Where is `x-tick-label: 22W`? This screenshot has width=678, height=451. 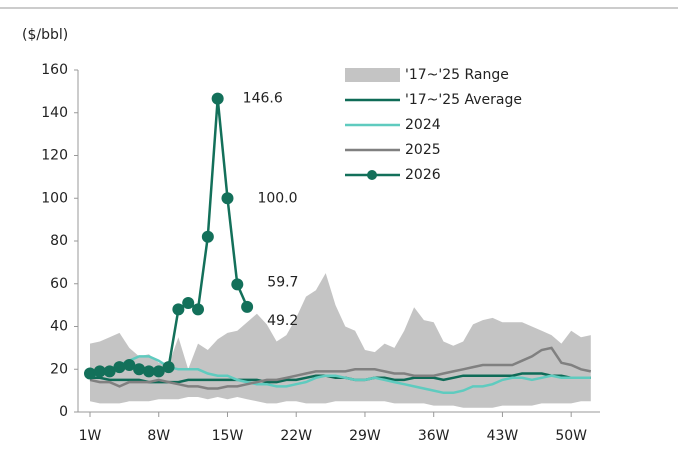
x-tick-label: 22W is located at coordinates (296, 436).